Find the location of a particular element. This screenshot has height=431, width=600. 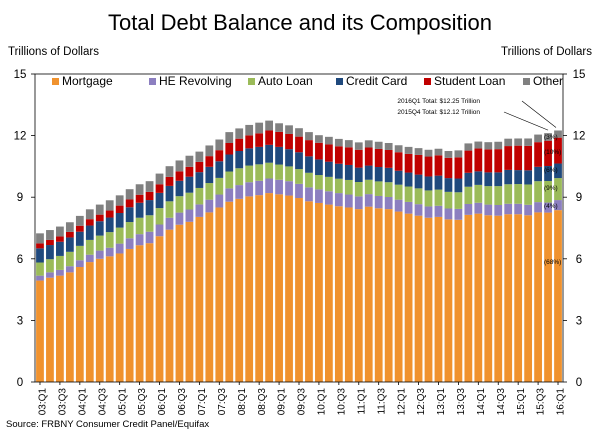

x-tick-label: 04:Q3 is located at coordinates (102, 402).